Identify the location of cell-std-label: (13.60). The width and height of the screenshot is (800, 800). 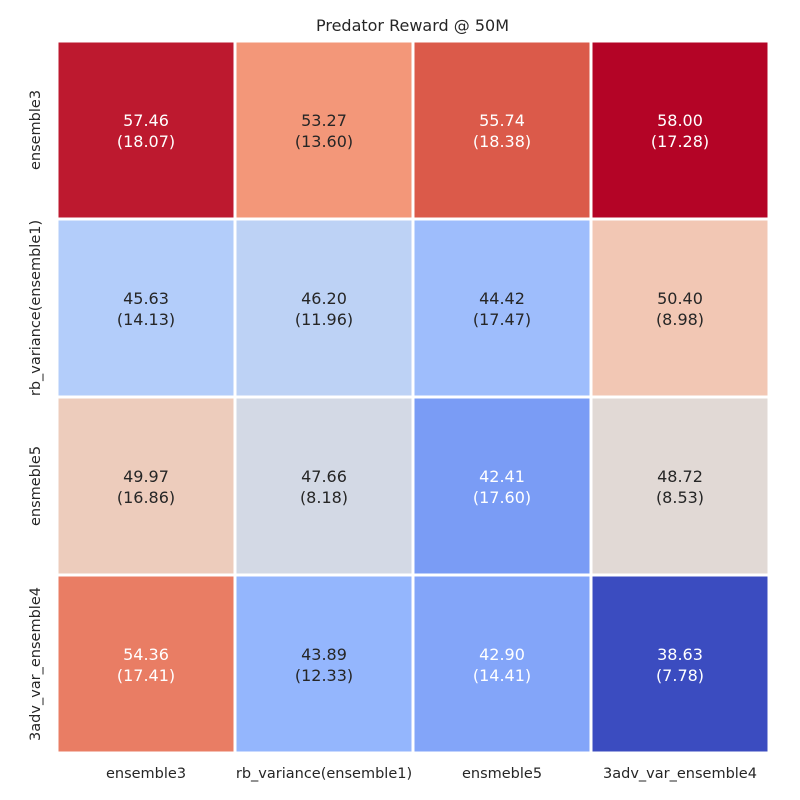
(324, 141).